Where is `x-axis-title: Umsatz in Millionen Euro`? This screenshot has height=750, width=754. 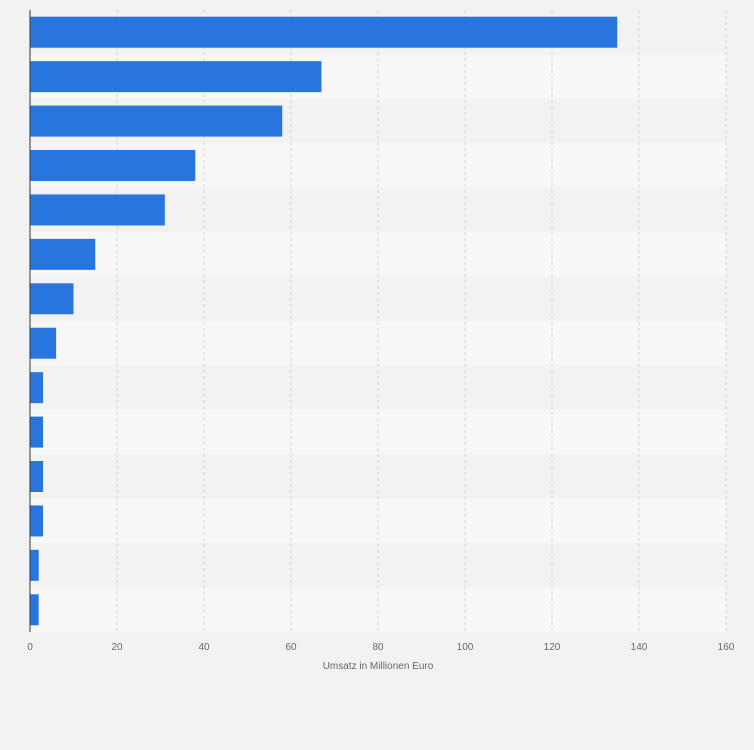
x-axis-title: Umsatz in Millionen Euro is located at coordinates (378, 666).